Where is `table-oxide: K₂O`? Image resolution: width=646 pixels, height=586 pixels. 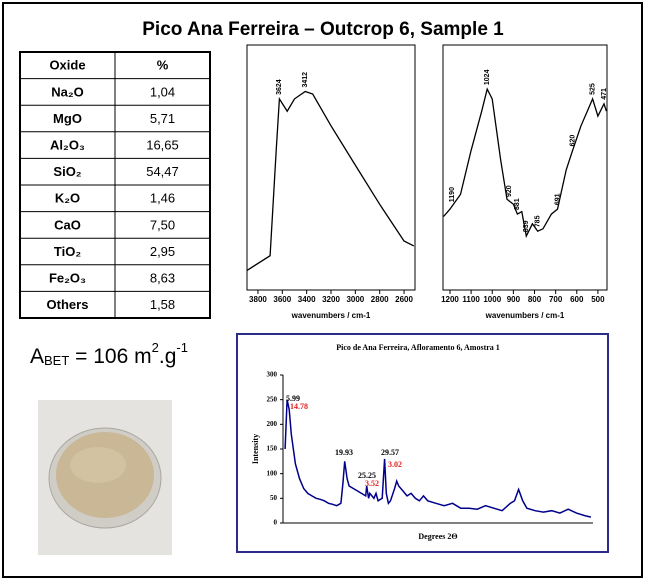
table-oxide: K₂O is located at coordinates (67, 198).